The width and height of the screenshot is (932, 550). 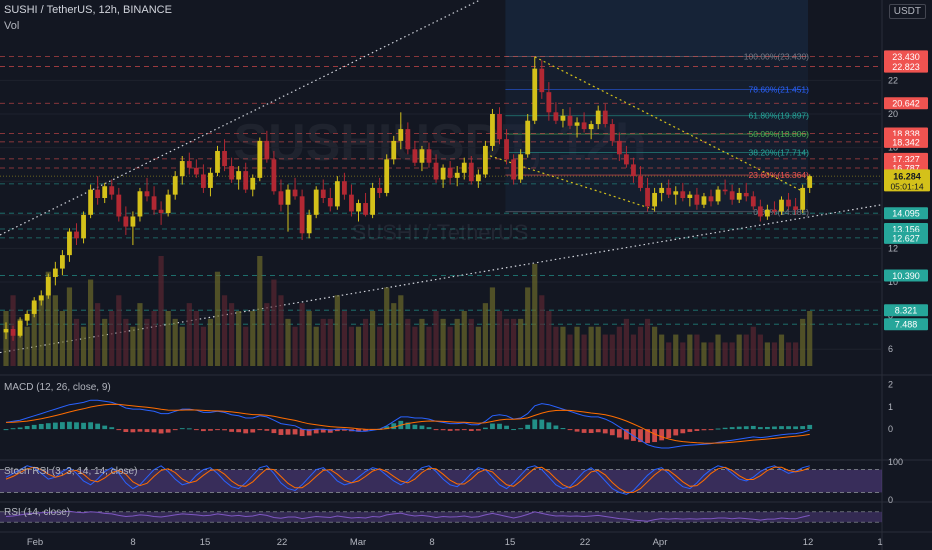 What do you see at coordinates (779, 90) in the screenshot?
I see `fib-label: 78.60%(21.451)` at bounding box center [779, 90].